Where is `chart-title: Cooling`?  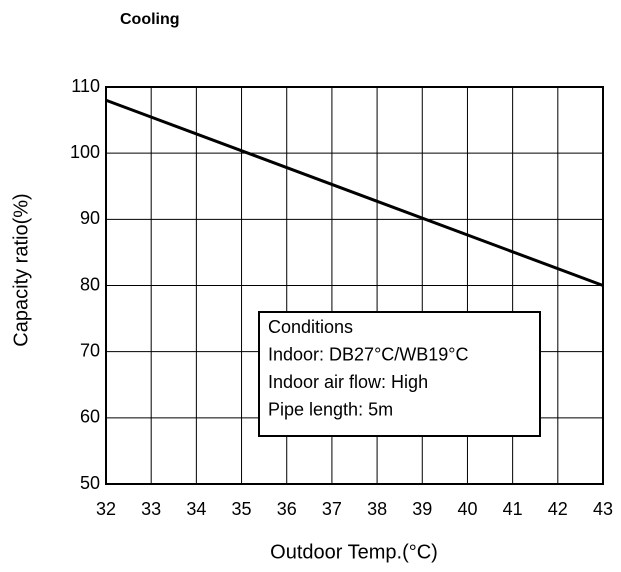
chart-title: Cooling is located at coordinates (150, 19).